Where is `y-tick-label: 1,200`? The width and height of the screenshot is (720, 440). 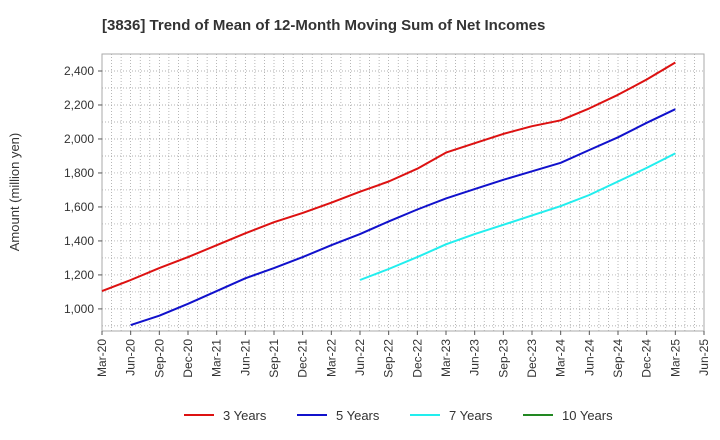
y-tick-label: 1,200 is located at coordinates (79, 275).